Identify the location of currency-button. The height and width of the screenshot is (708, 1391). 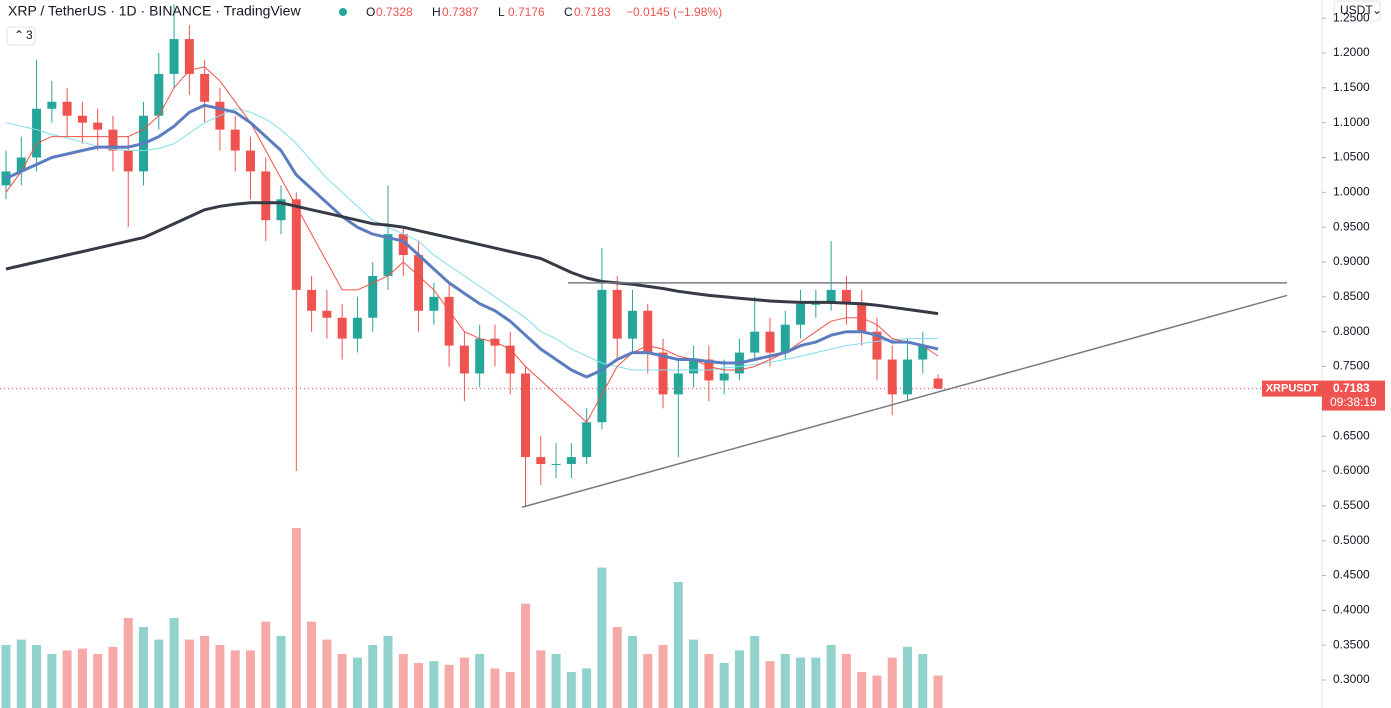
(1357, 11).